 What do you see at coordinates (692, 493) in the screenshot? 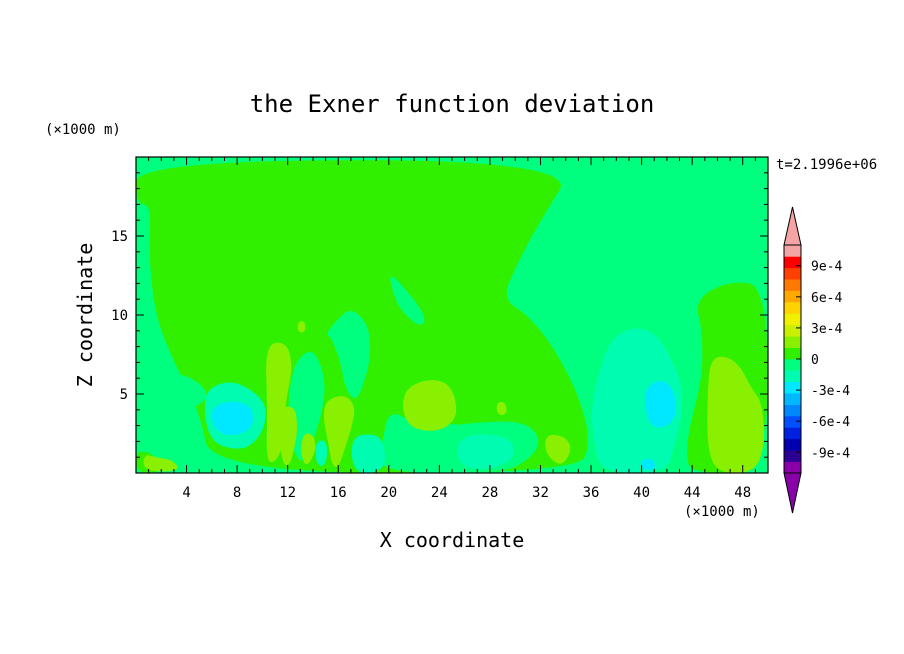
I see `x-tick-label: 44` at bounding box center [692, 493].